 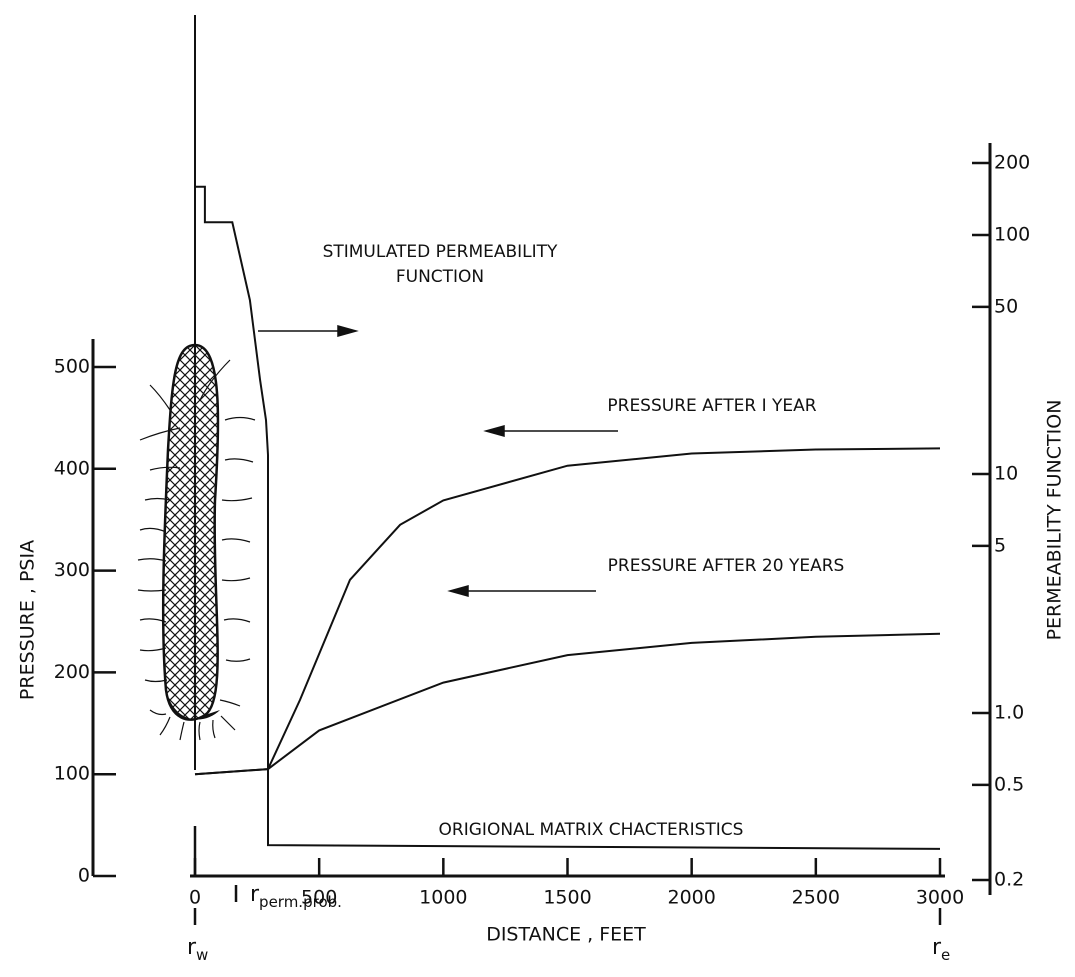 What do you see at coordinates (72, 468) in the screenshot?
I see `y-tick-label: 400` at bounding box center [72, 468].